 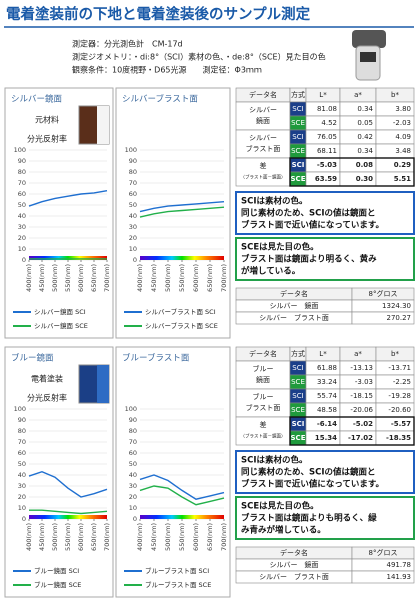 What do you see at coordinates (309, 259) in the screenshot?
I see `note-text: ブラスト面は鏡面より明るく、黄み` at bounding box center [309, 259].